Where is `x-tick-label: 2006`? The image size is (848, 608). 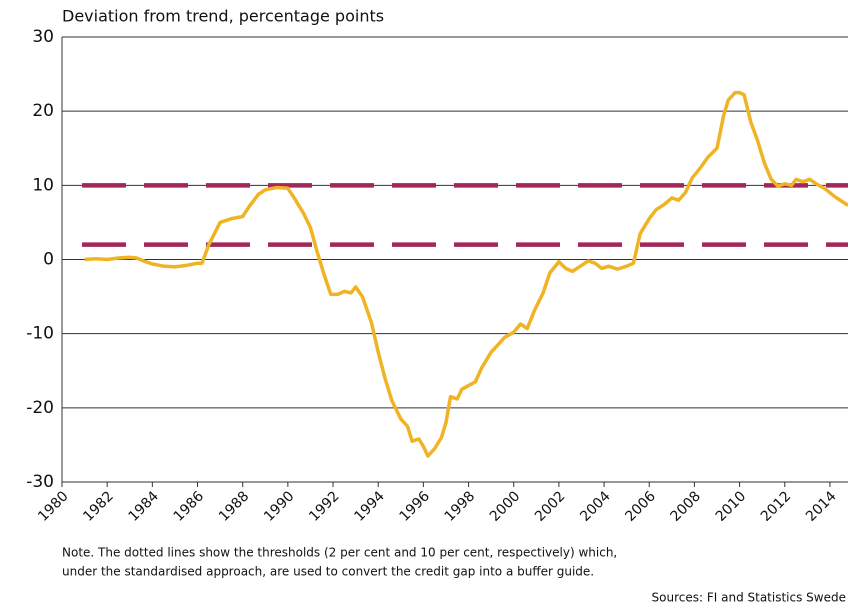 x-tick-label: 2006 is located at coordinates (640, 506).